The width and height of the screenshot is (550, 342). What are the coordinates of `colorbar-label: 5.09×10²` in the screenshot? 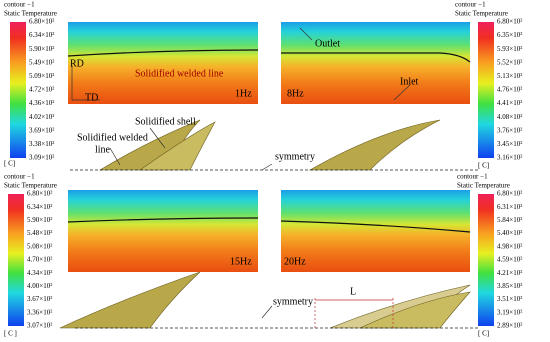 It's located at (41, 76).